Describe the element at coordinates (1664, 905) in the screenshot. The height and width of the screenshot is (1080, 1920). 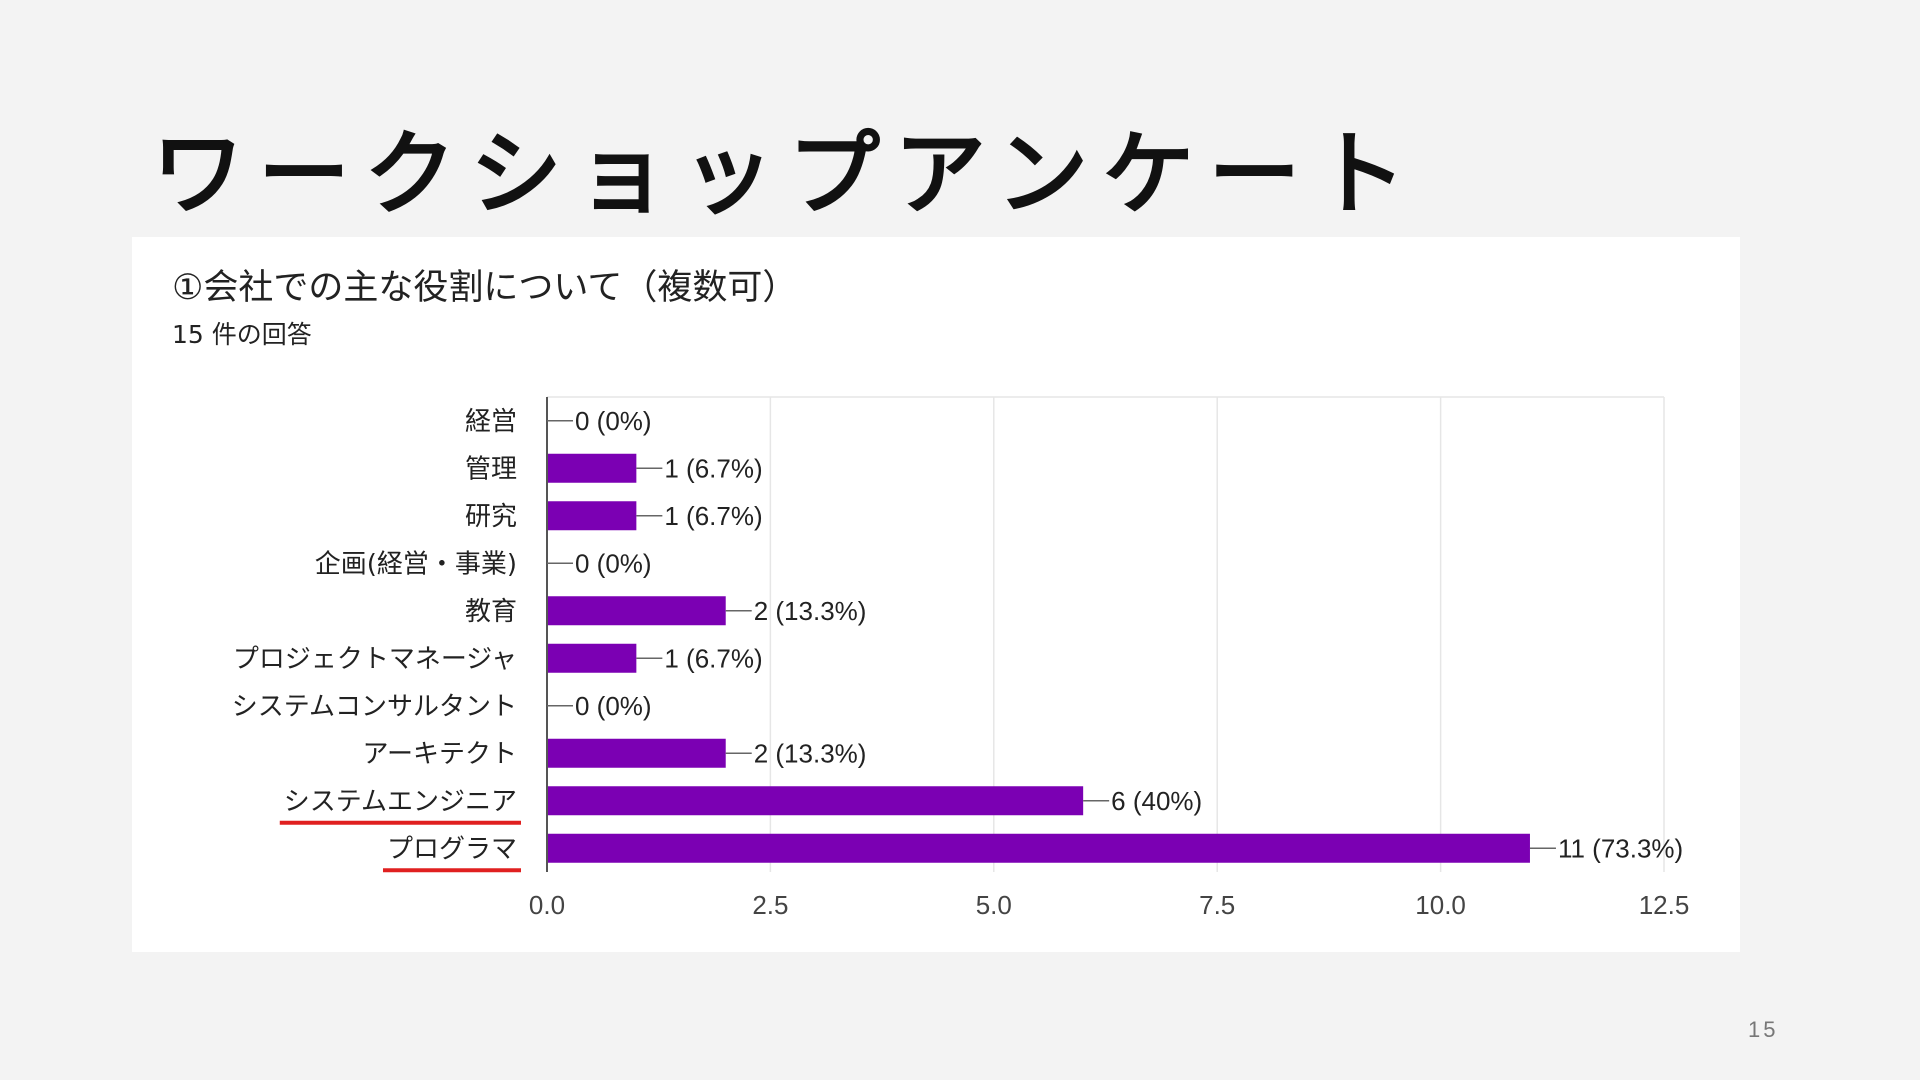
I see `x-tick-label: 12.5` at that location.